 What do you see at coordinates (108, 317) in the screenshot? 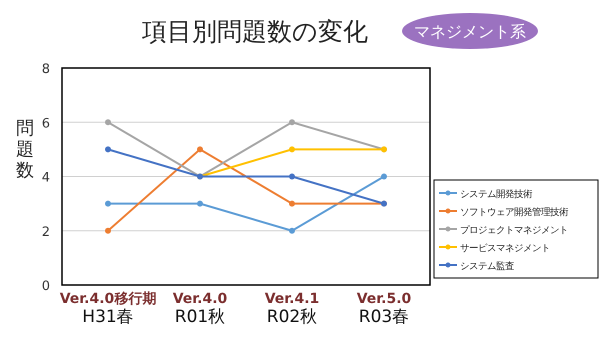
I see `x-tick-label: H31春` at bounding box center [108, 317].